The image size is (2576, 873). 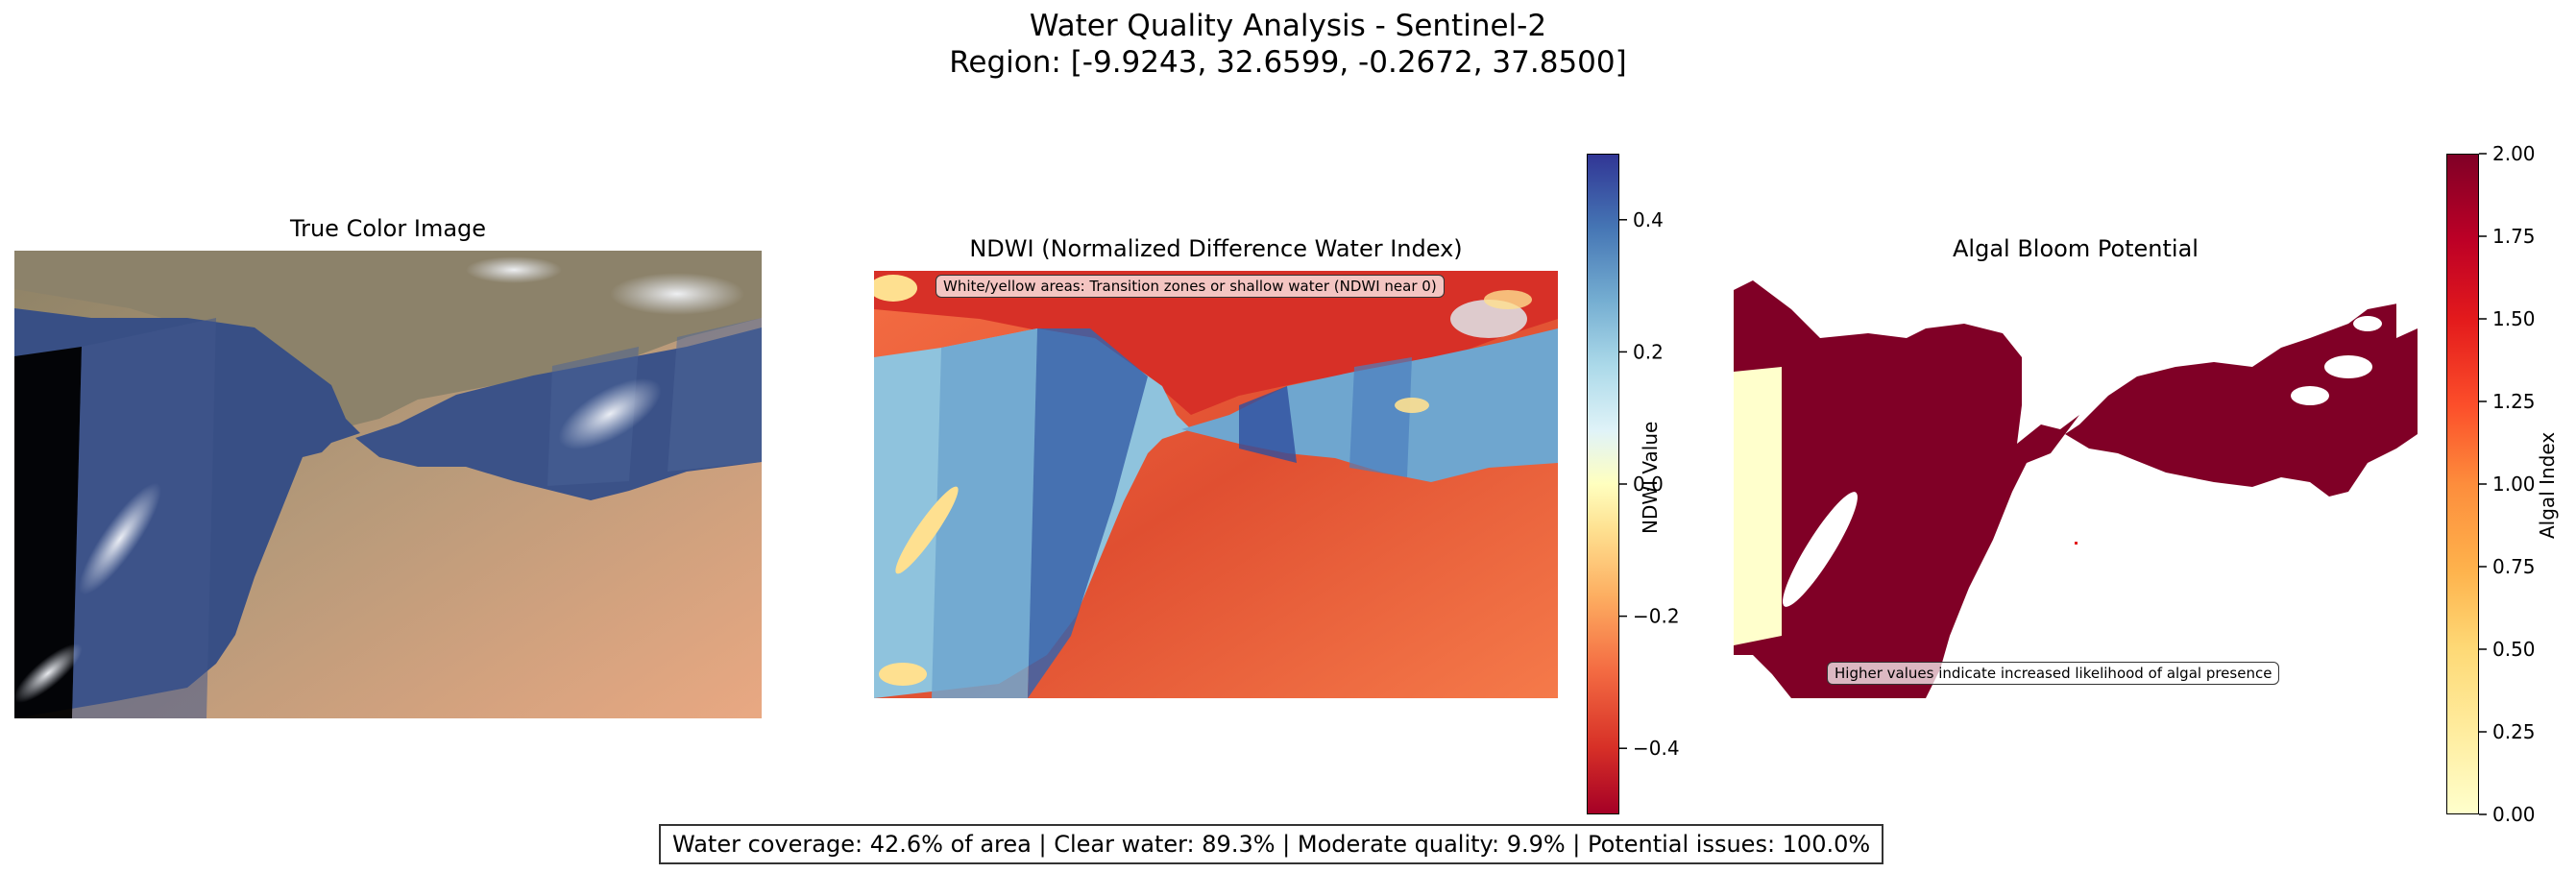 I want to click on ndwi-colorbar, so click(x=1603, y=484).